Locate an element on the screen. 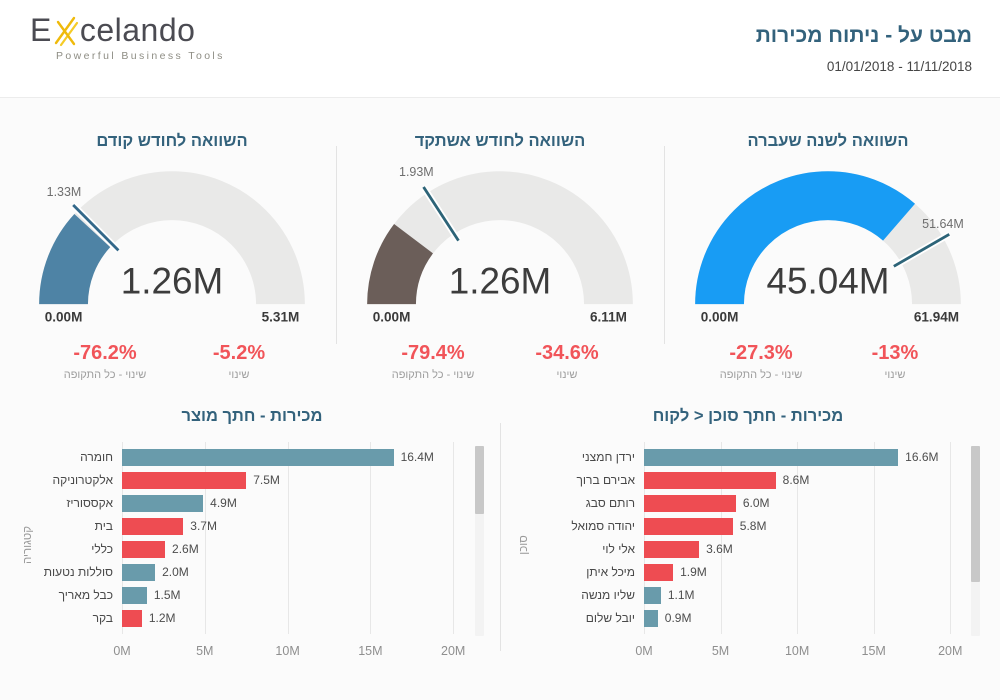  gauge-chart: 51.64M 45.04M 0.00M 61.94M is located at coordinates (828, 243).